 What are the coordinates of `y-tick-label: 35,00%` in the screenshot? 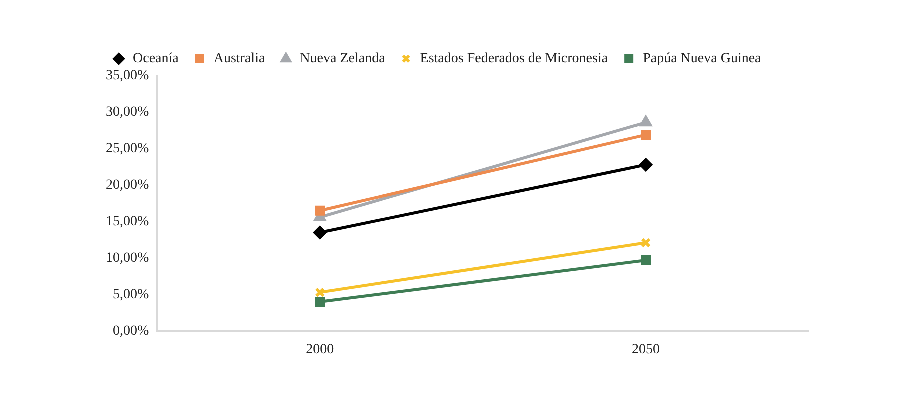 It's located at (128, 76).